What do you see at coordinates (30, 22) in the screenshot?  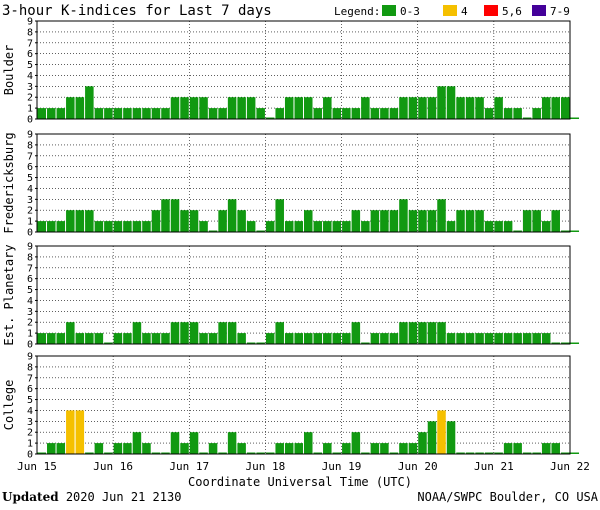 I see `y-tick-label: 9` at bounding box center [30, 22].